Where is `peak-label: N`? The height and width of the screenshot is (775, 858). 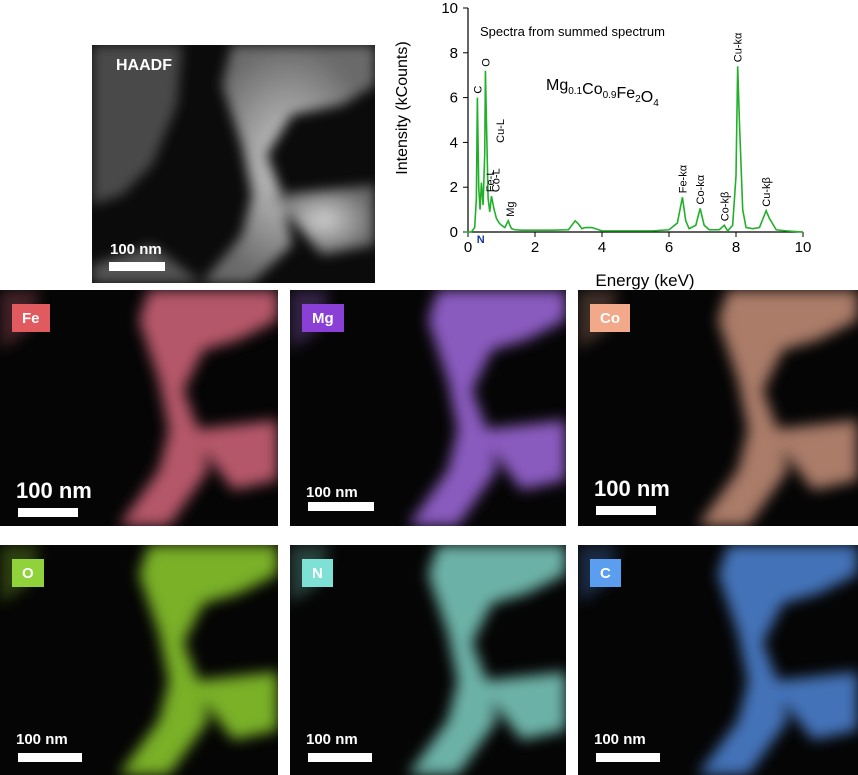 peak-label: N is located at coordinates (481, 240).